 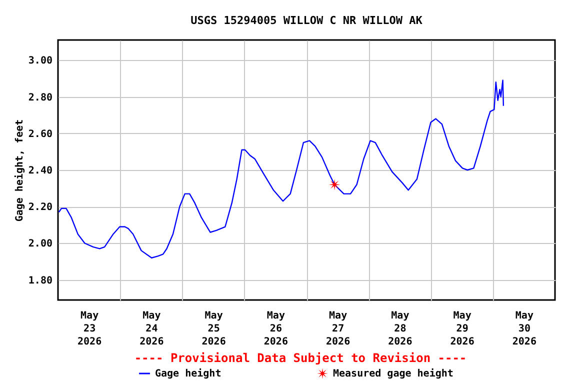 What do you see at coordinates (152, 329) in the screenshot?
I see `x-tick-label: May 24 2026` at bounding box center [152, 329].